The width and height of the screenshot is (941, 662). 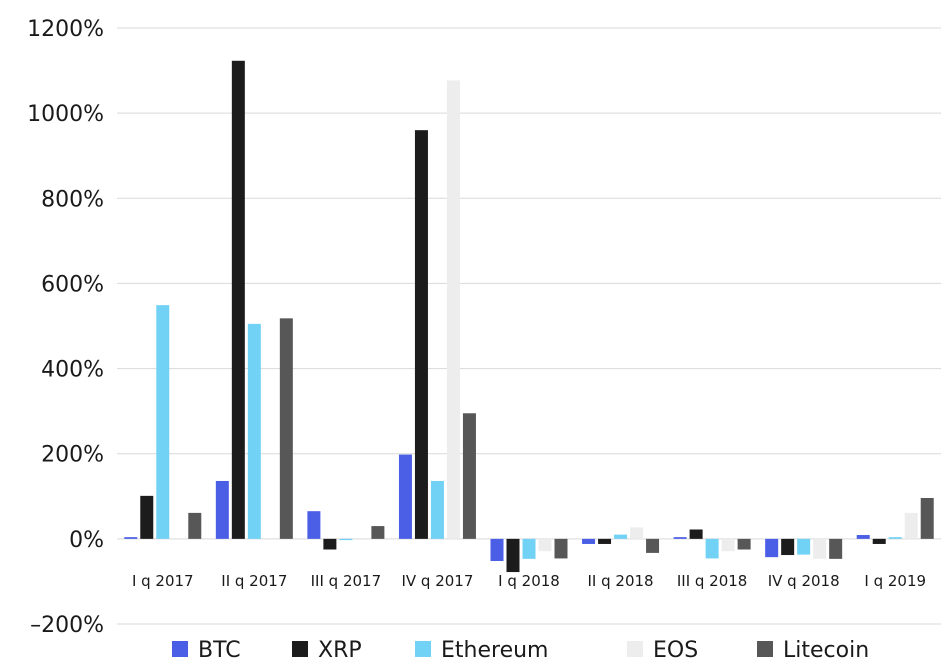 I want to click on legend-label: Litecoin, so click(x=826, y=650).